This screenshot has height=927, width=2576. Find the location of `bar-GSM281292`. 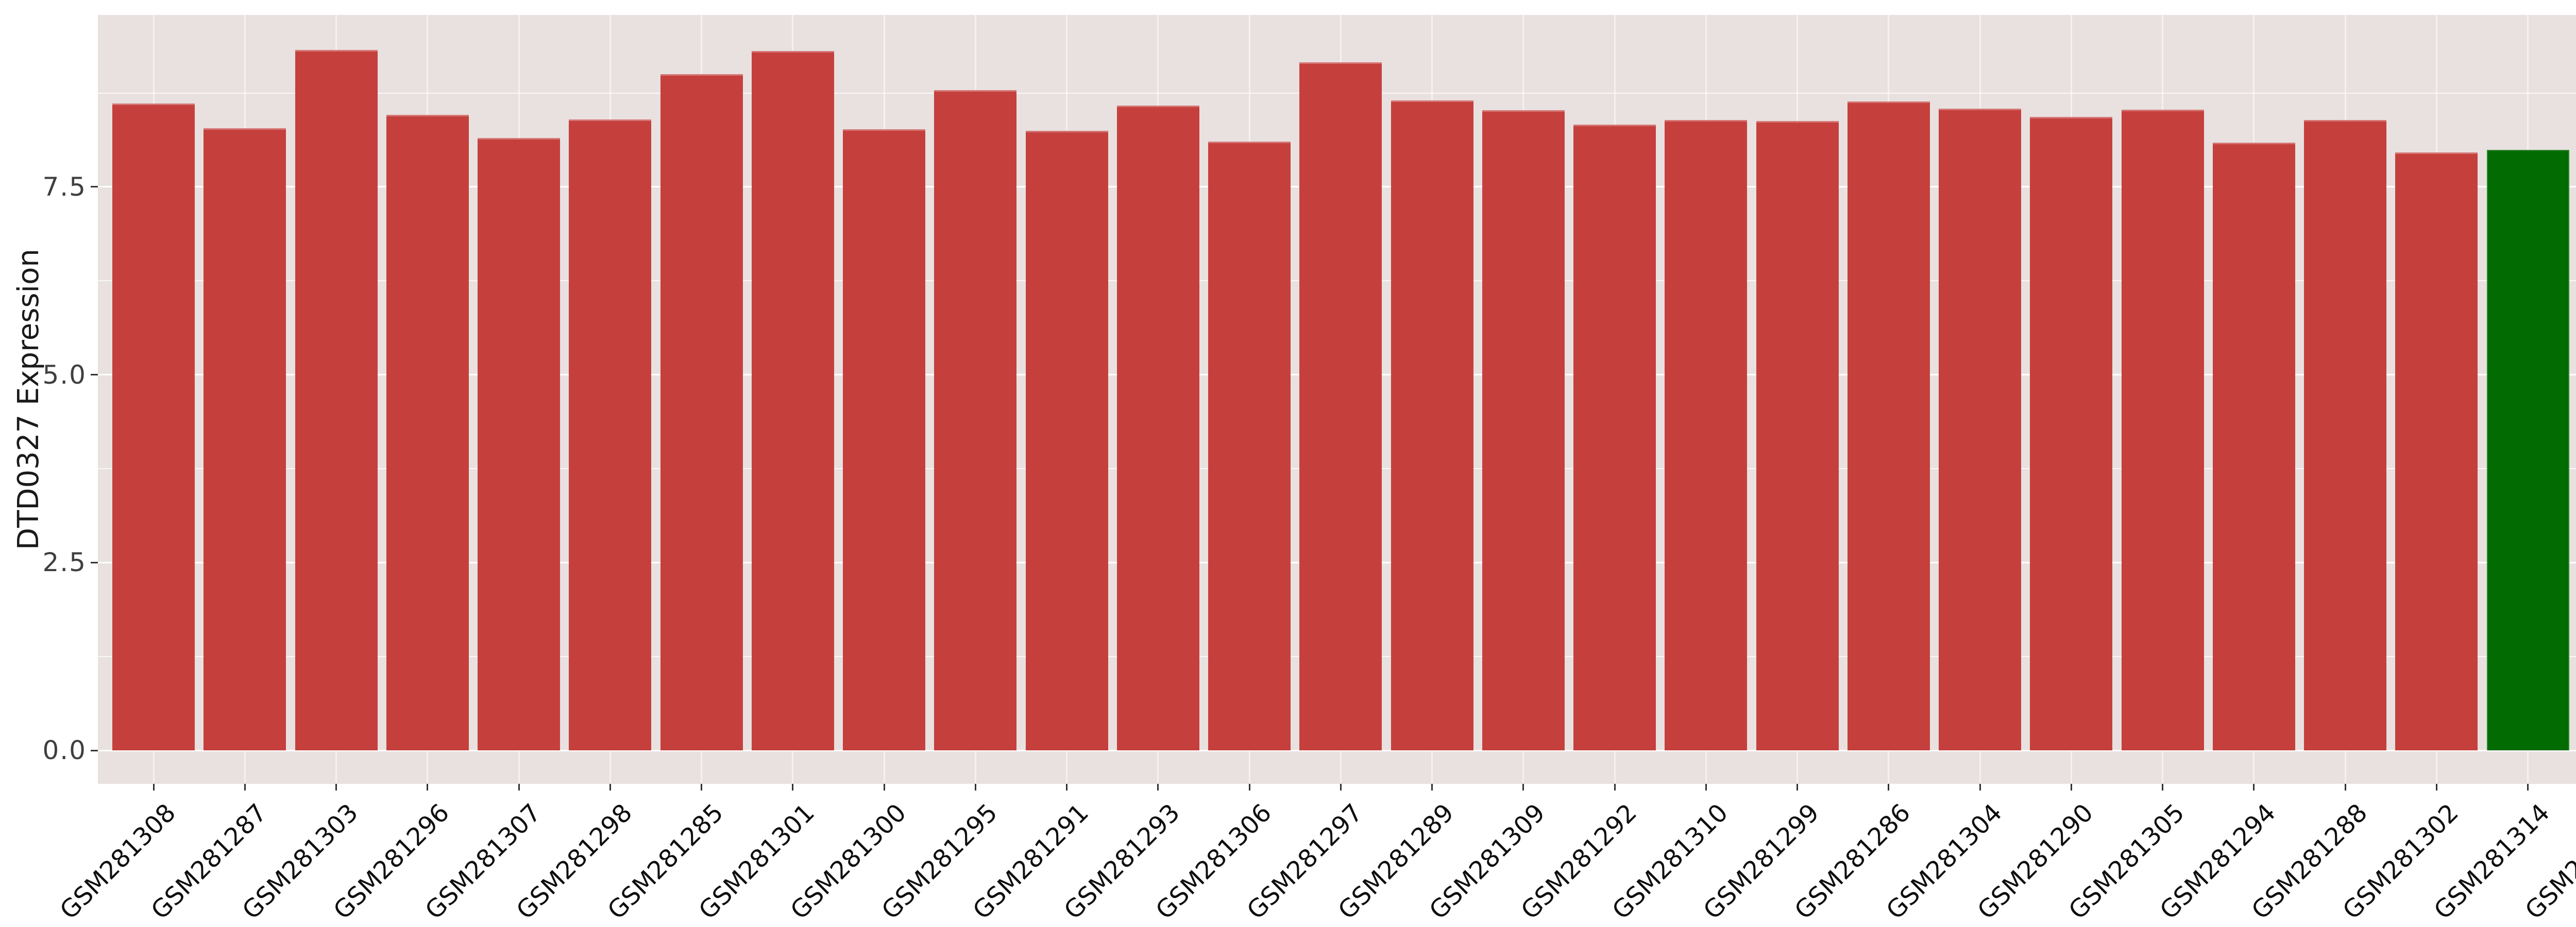

bar-GSM281292 is located at coordinates (1614, 437).